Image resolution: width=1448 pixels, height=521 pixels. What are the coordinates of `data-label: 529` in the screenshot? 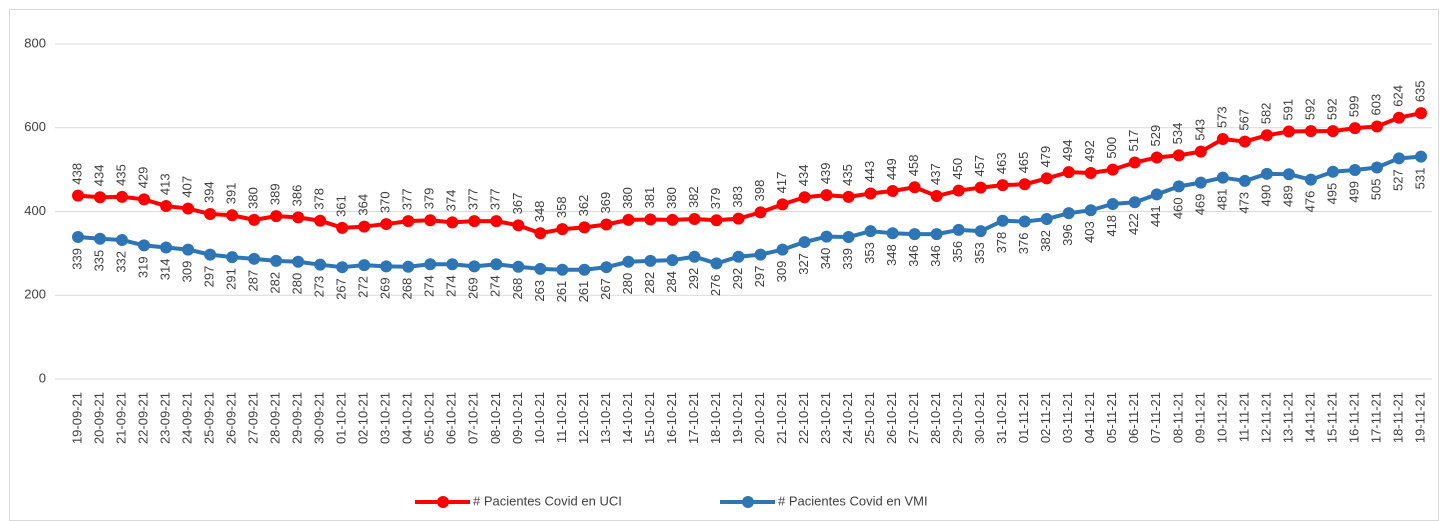 It's located at (1155, 136).